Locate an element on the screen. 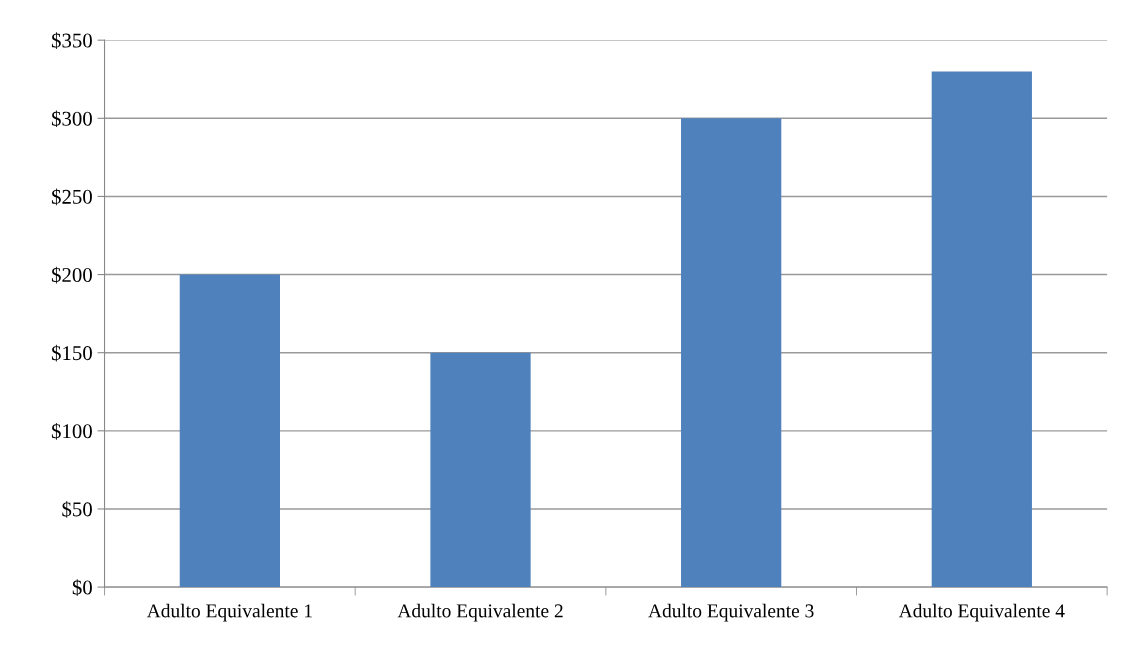 The height and width of the screenshot is (648, 1124). x-tick-label: Adulto Equivalente 2 is located at coordinates (480, 612).